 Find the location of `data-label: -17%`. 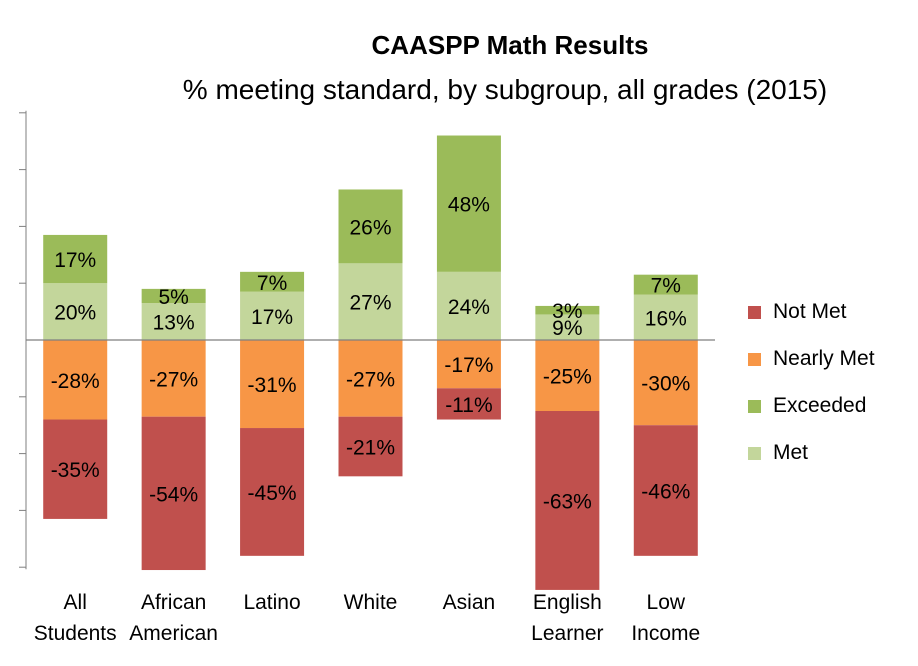

data-label: -17% is located at coordinates (468, 365).